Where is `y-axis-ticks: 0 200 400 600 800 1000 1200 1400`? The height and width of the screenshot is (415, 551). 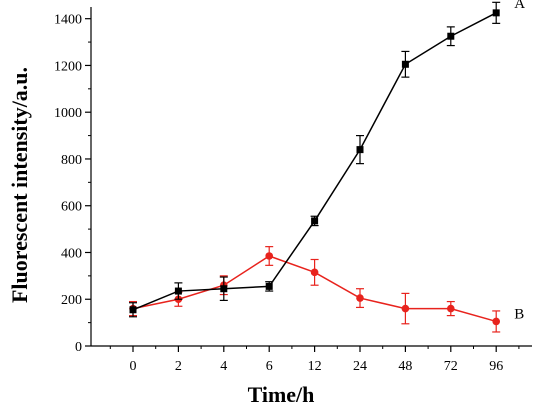 y-axis-ticks: 0 200 400 600 800 1000 1200 1400 is located at coordinates (72, 184).